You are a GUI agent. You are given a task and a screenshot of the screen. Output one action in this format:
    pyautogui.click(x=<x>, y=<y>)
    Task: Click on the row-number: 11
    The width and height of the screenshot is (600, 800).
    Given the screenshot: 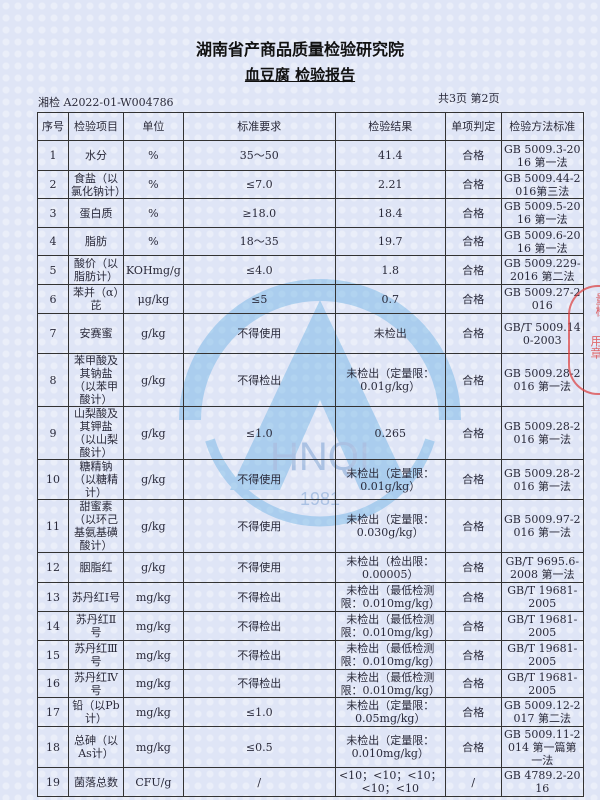 What is the action you would take?
    pyautogui.click(x=53, y=526)
    